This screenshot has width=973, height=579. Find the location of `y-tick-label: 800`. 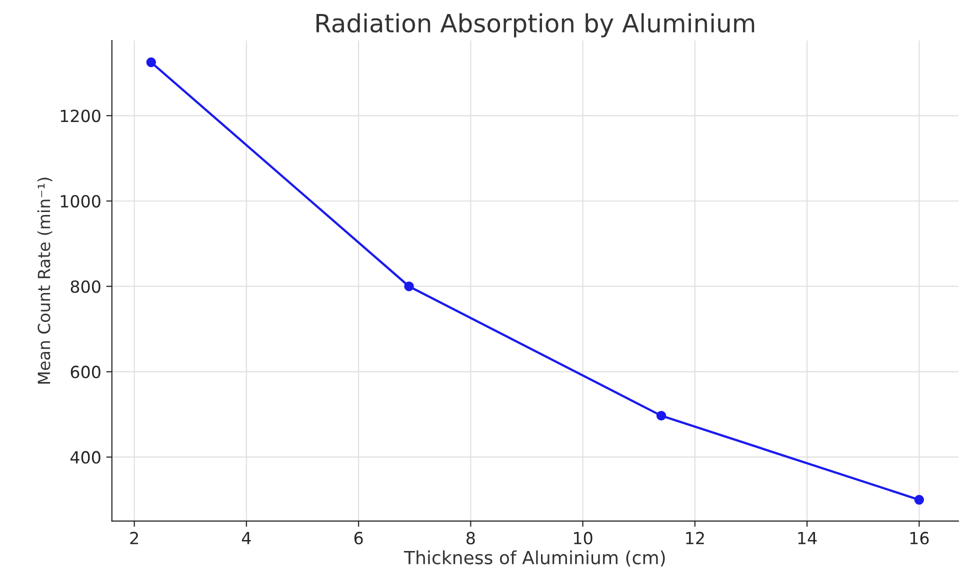

y-tick-label: 800 is located at coordinates (85, 286).